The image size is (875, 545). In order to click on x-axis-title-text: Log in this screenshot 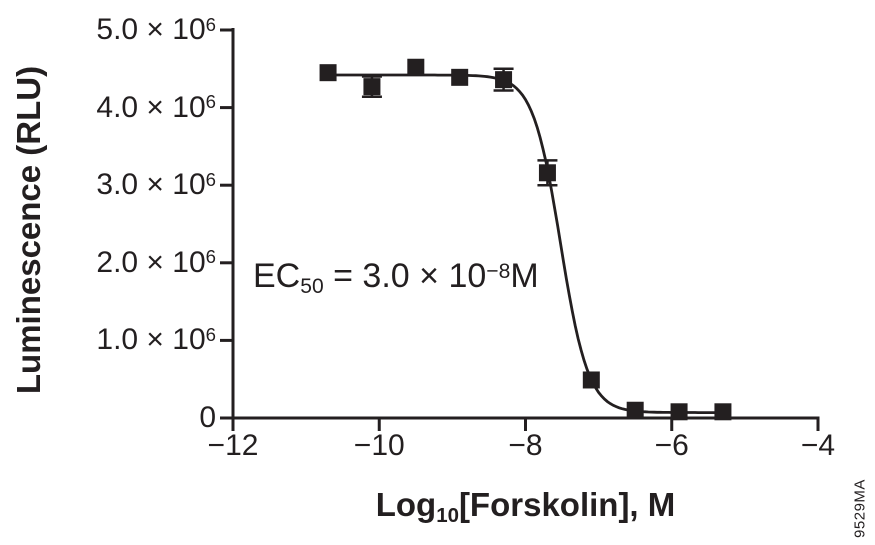, I will do `click(406, 504)`.